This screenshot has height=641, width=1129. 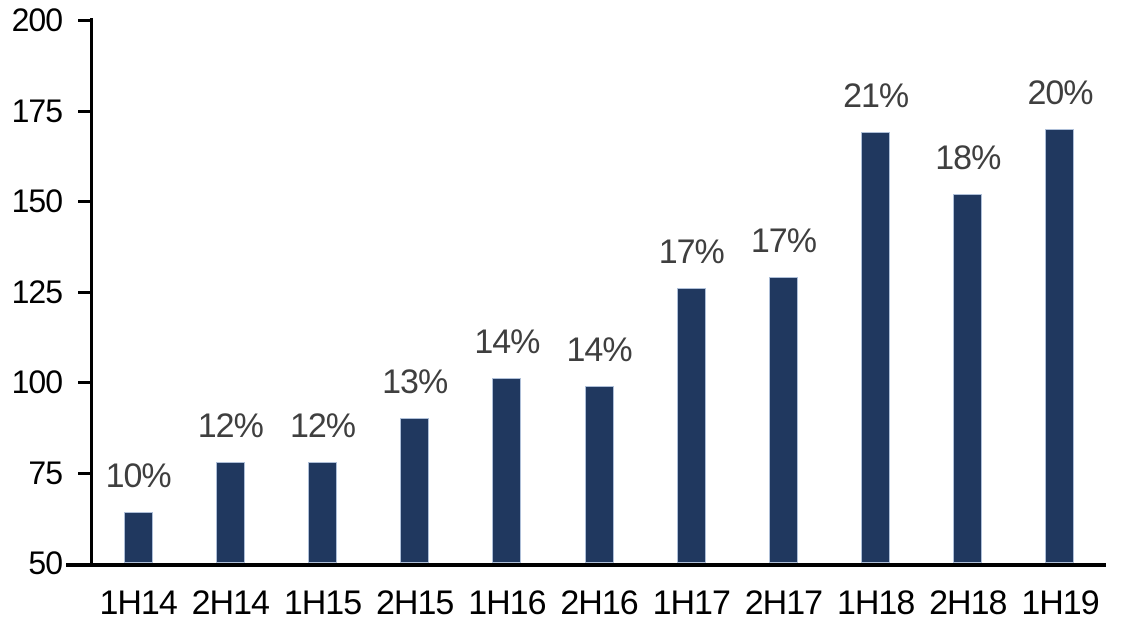 What do you see at coordinates (1060, 603) in the screenshot?
I see `x-axis-category-label: 1H19` at bounding box center [1060, 603].